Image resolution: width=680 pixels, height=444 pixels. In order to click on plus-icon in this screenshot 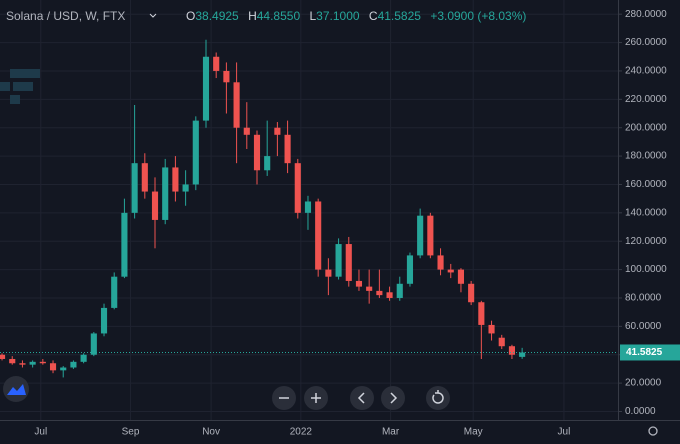, I will do `click(316, 398)`.